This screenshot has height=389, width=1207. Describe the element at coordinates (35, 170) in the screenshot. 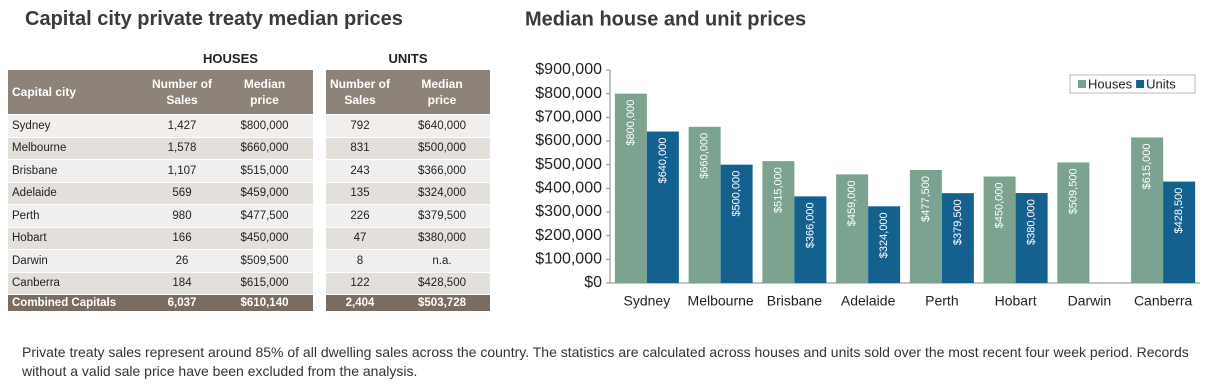

I see `cell-text: Brisbane` at that location.